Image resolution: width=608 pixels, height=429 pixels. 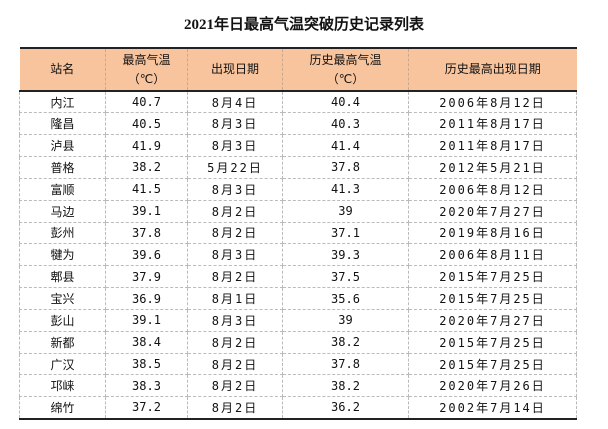 I want to click on max-temp-cell: 41.5, so click(x=146, y=189).